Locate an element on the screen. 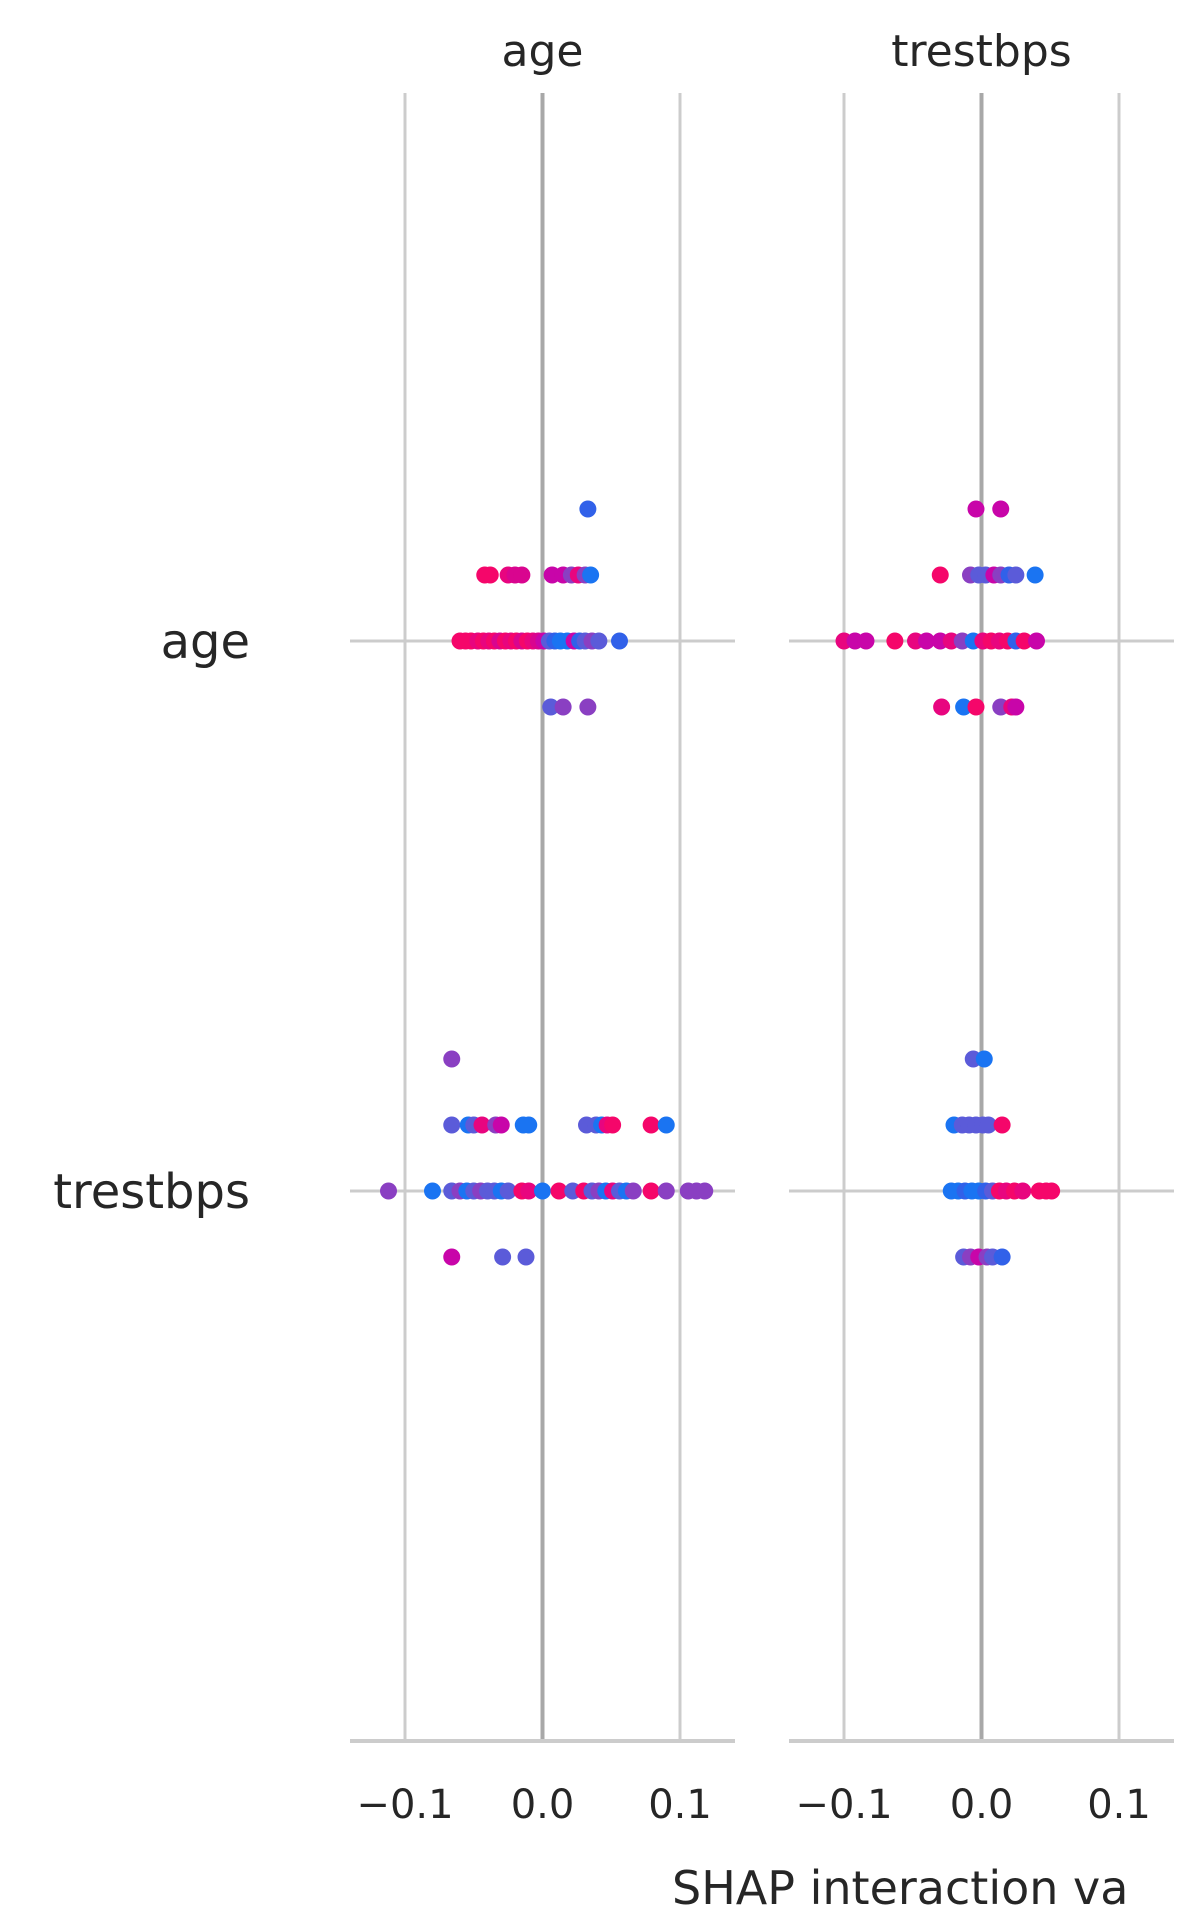 The height and width of the screenshot is (1926, 1204). row-label-trestbps: trestbps is located at coordinates (151, 1192).